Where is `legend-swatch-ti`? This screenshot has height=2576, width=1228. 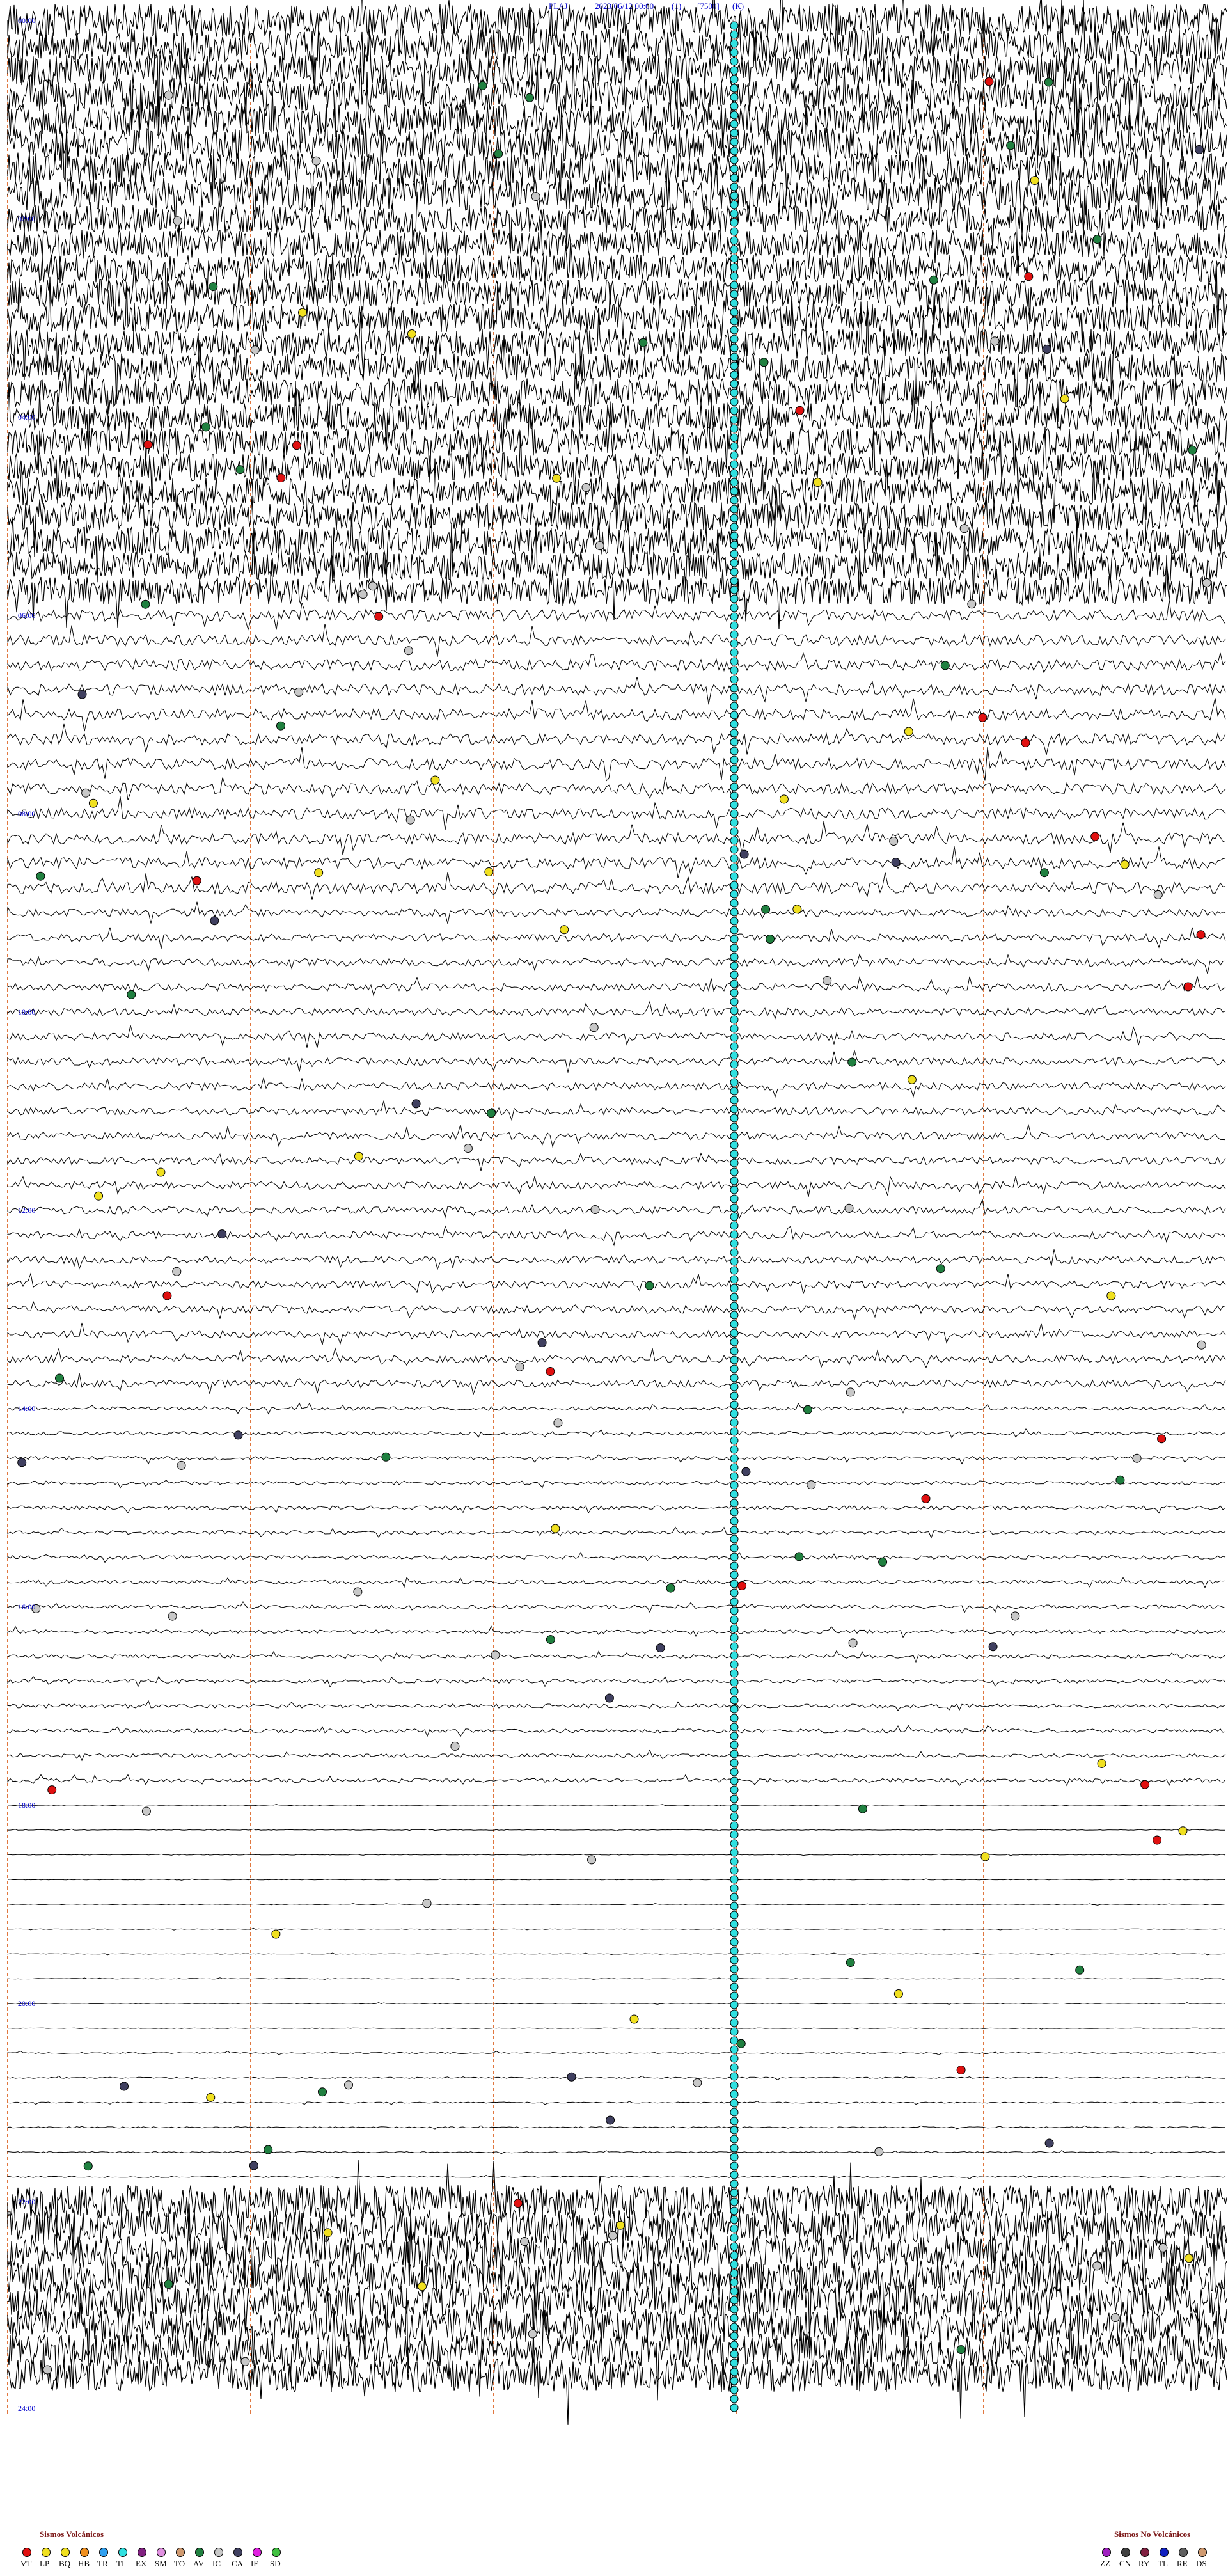
legend-swatch-ti is located at coordinates (122, 2552).